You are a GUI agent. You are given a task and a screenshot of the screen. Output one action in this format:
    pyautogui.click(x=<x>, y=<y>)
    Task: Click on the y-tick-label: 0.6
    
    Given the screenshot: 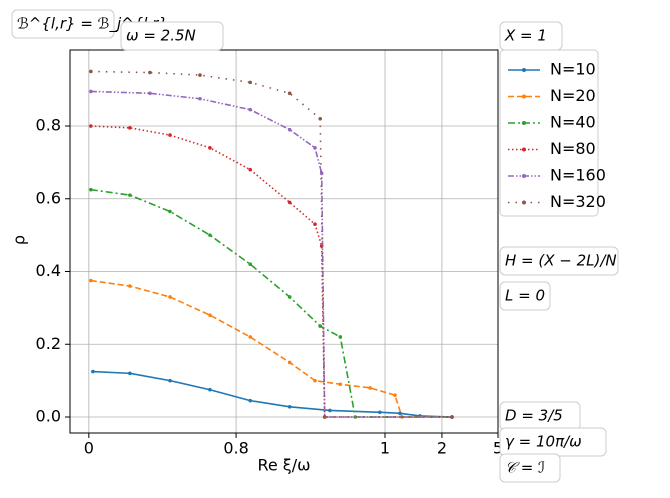 What is the action you would take?
    pyautogui.click(x=48, y=197)
    